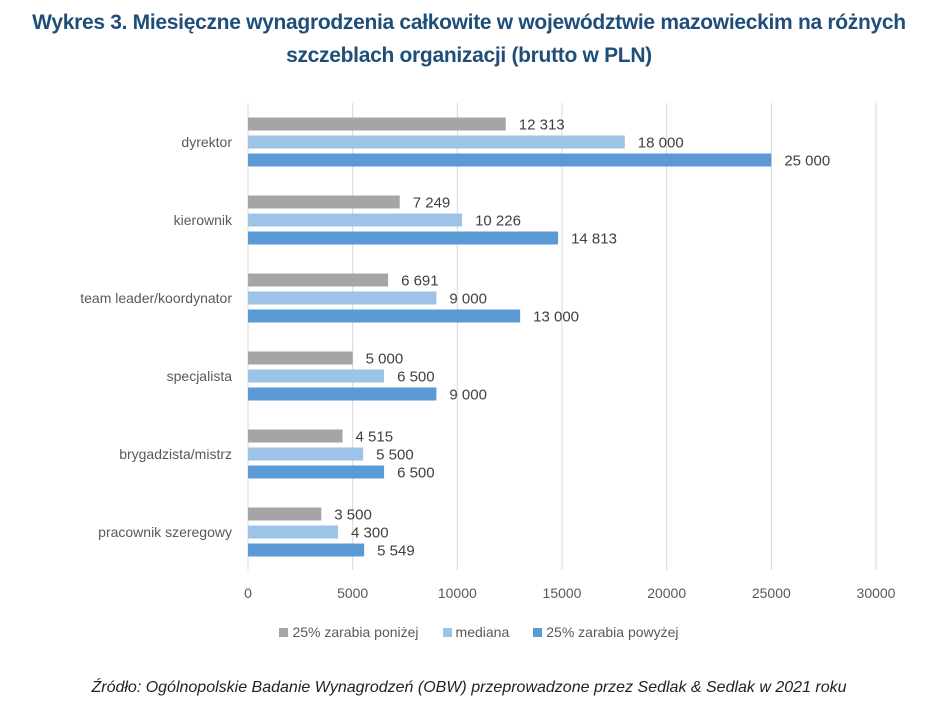 The width and height of the screenshot is (938, 710). I want to click on data-label: 25 000, so click(807, 161).